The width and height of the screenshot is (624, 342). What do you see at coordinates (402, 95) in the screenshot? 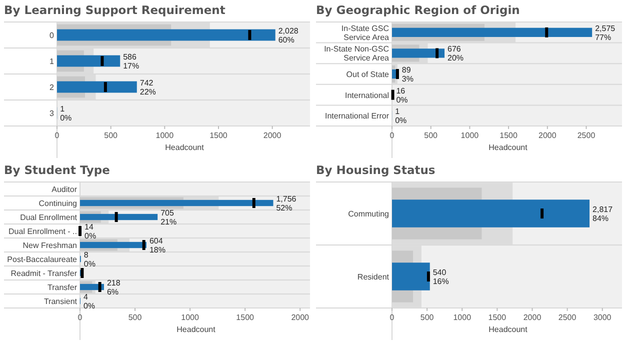
I see `data-label: 16 0%` at bounding box center [402, 95].